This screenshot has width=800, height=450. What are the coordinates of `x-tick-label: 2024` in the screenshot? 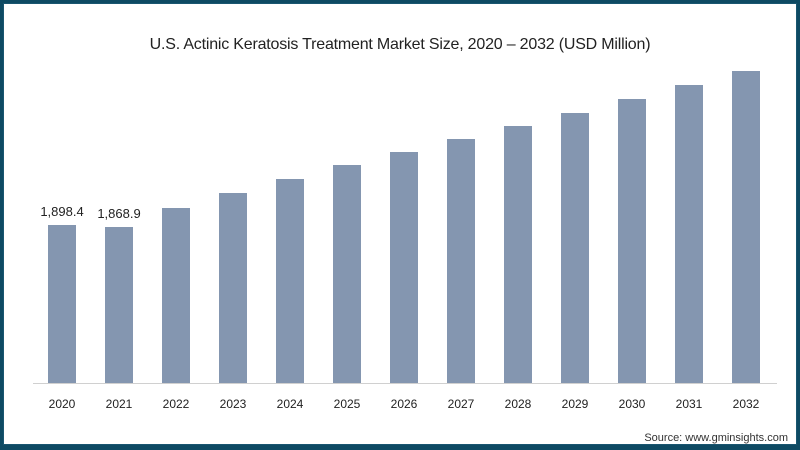 It's located at (290, 404).